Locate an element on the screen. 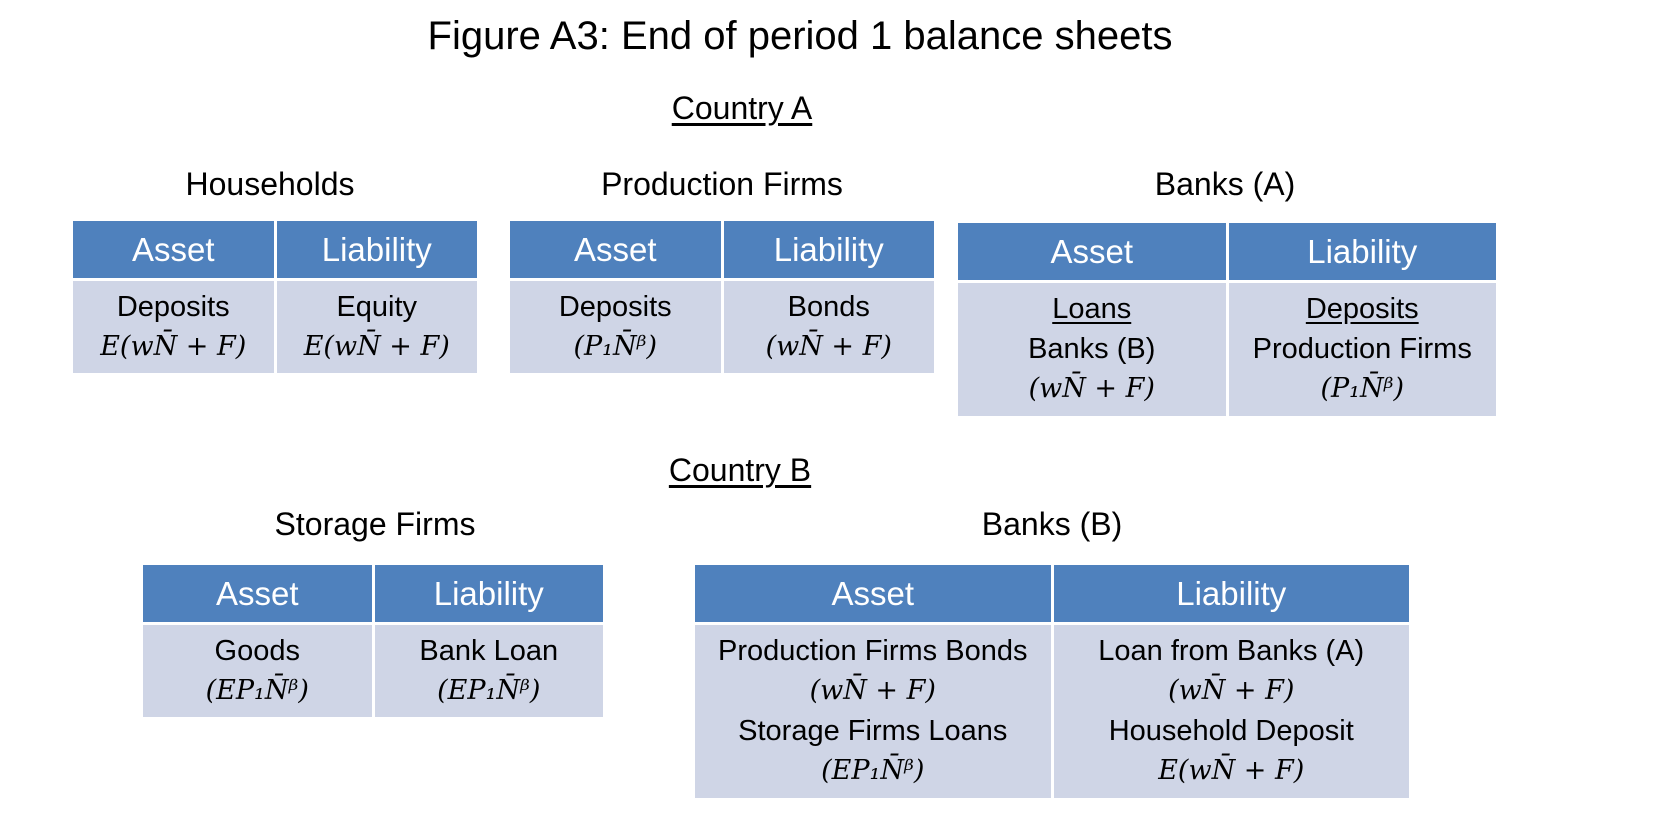  households-liability-header: Liability is located at coordinates (376, 249).